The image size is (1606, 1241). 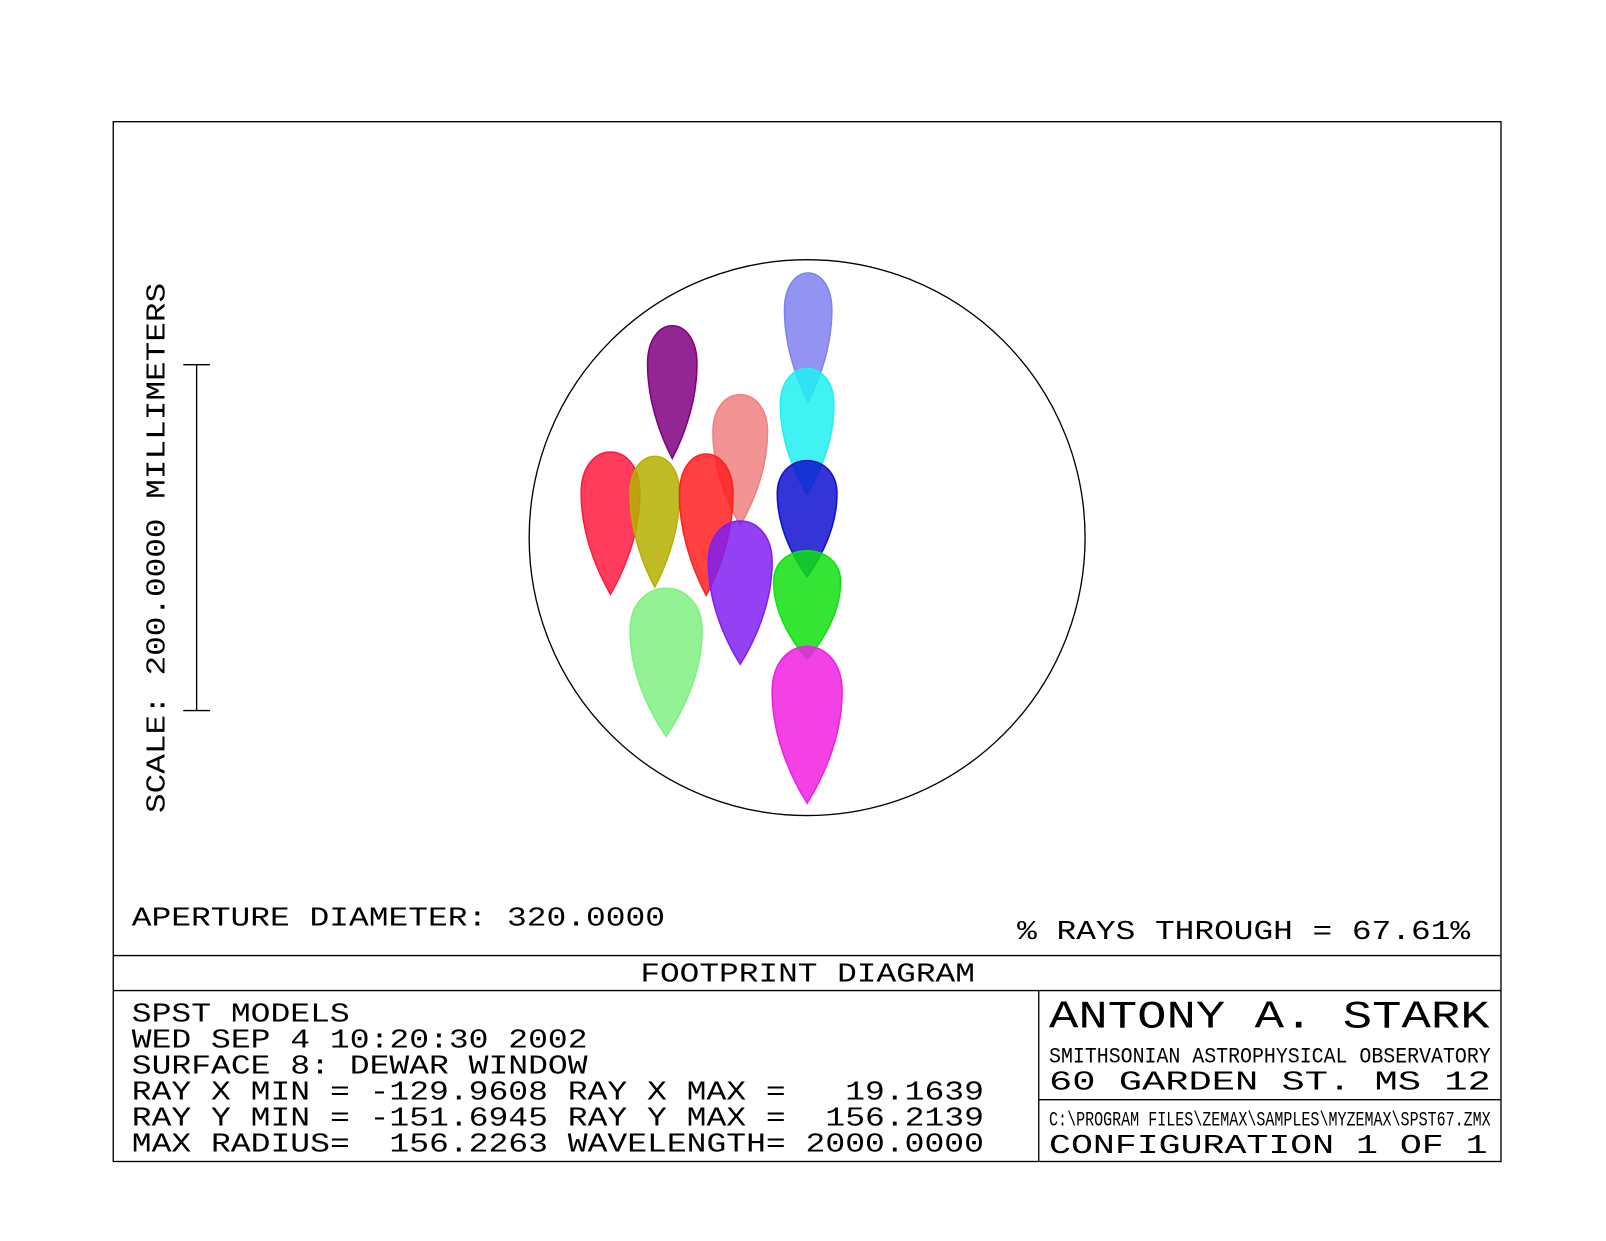 I want to click on footprints, so click(x=711, y=538).